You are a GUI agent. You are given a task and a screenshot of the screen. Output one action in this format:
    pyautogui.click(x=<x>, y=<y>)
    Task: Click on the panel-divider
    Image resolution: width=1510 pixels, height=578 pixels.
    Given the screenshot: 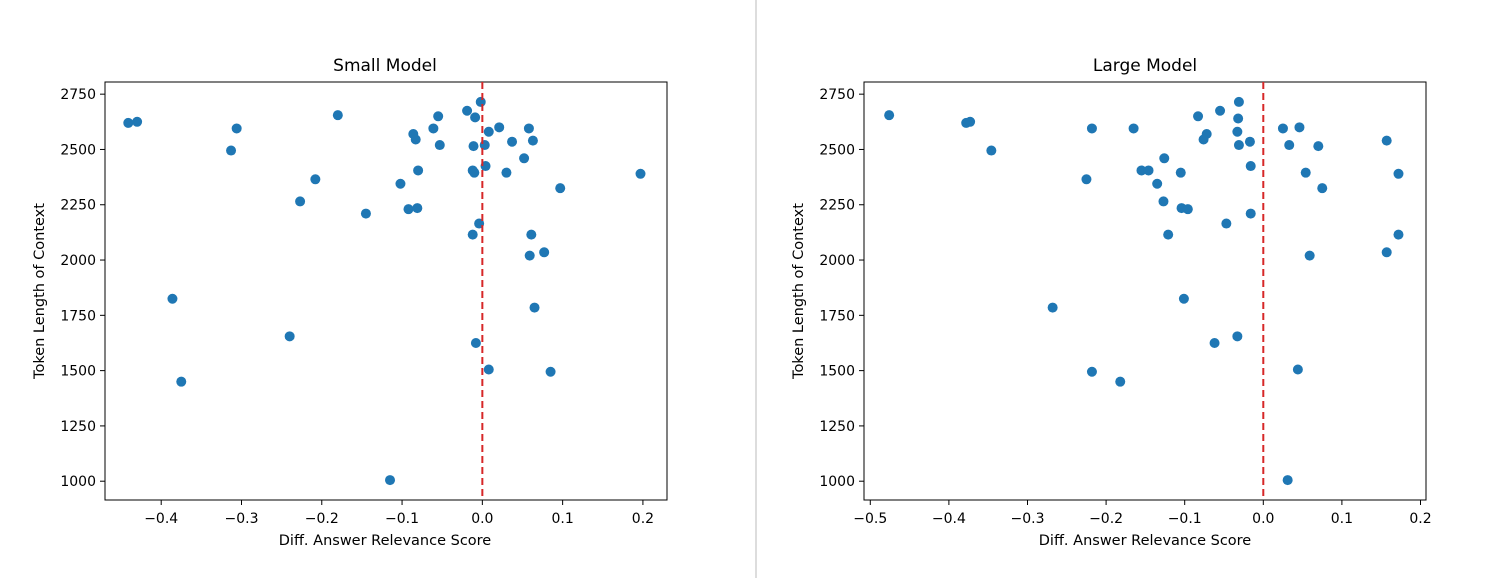 What is the action you would take?
    pyautogui.click(x=756, y=289)
    